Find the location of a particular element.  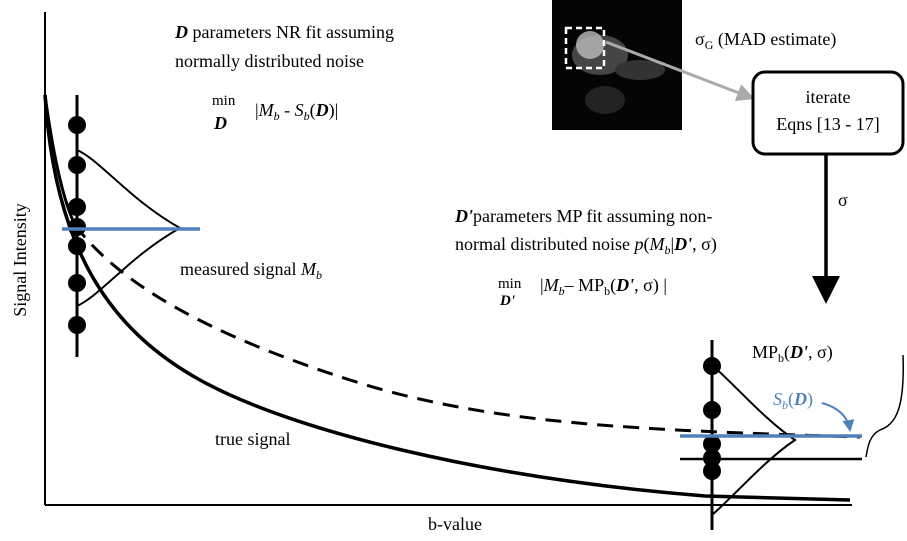

t: p is located at coordinates (637, 244).